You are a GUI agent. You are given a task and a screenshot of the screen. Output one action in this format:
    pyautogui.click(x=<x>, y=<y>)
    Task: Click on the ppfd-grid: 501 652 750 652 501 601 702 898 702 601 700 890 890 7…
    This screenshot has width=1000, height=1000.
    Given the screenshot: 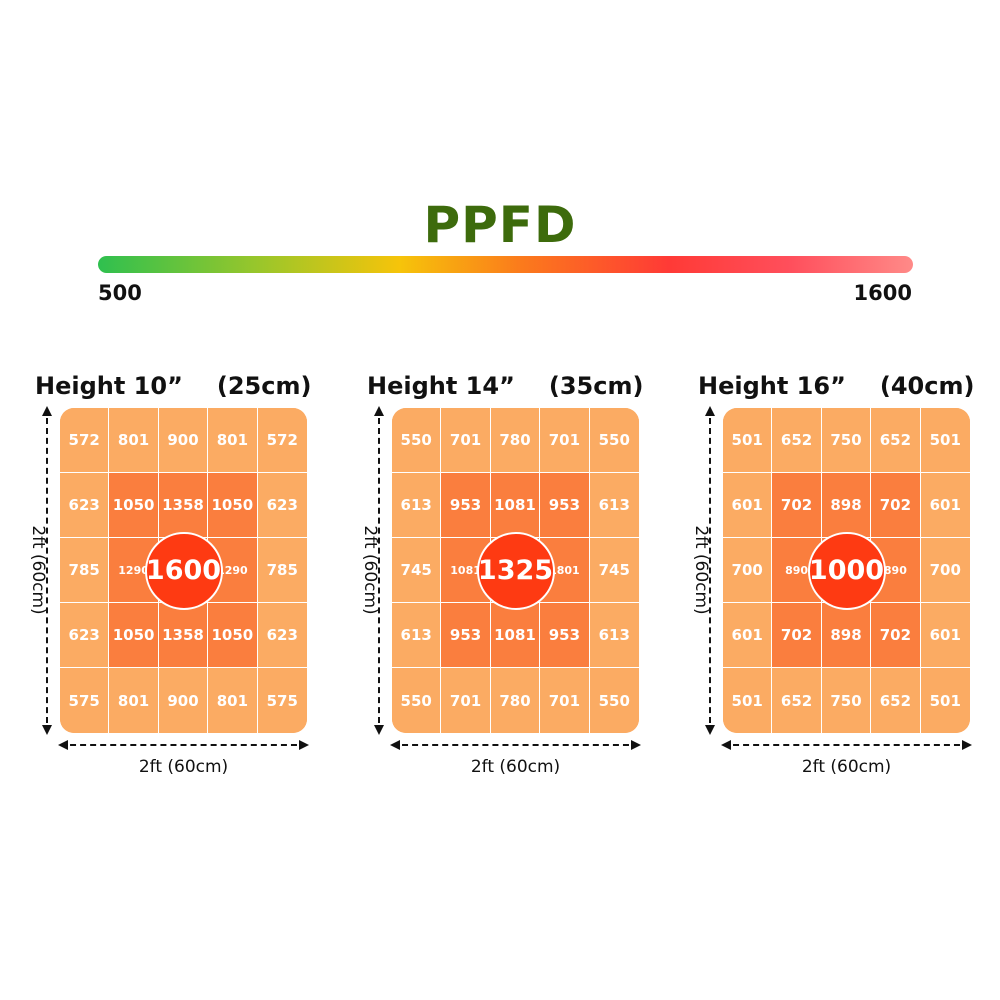 What is the action you would take?
    pyautogui.click(x=846, y=570)
    